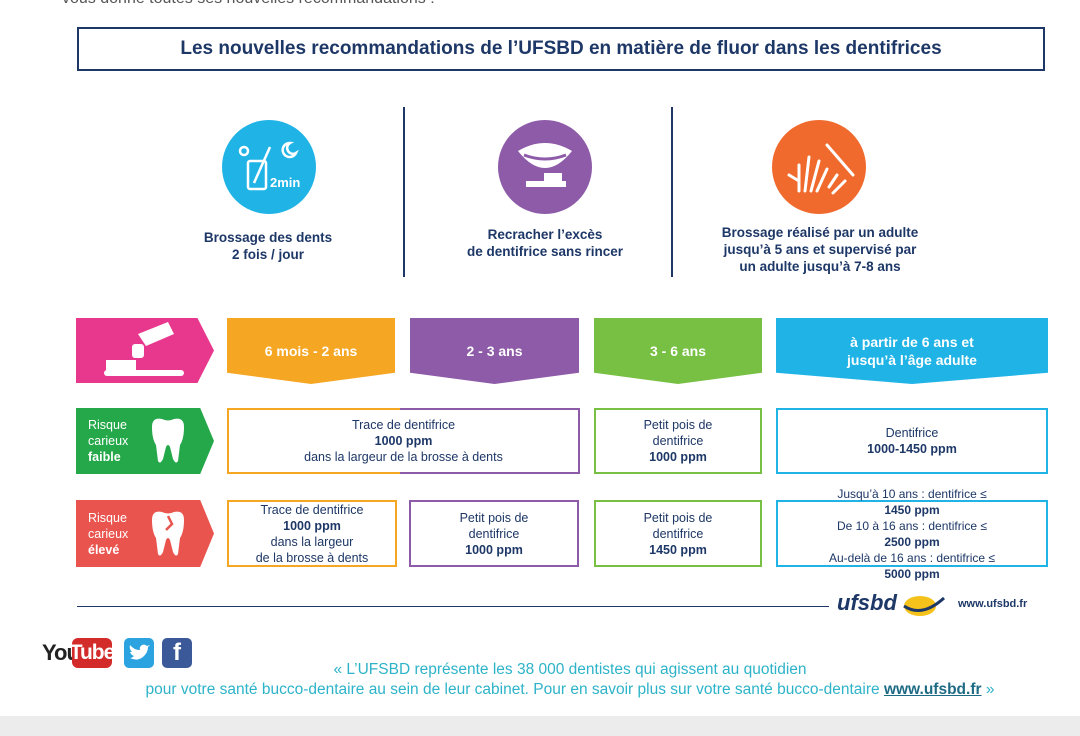 This screenshot has height=736, width=1080. What do you see at coordinates (177, 653) in the screenshot?
I see `facebook-icon: f` at bounding box center [177, 653].